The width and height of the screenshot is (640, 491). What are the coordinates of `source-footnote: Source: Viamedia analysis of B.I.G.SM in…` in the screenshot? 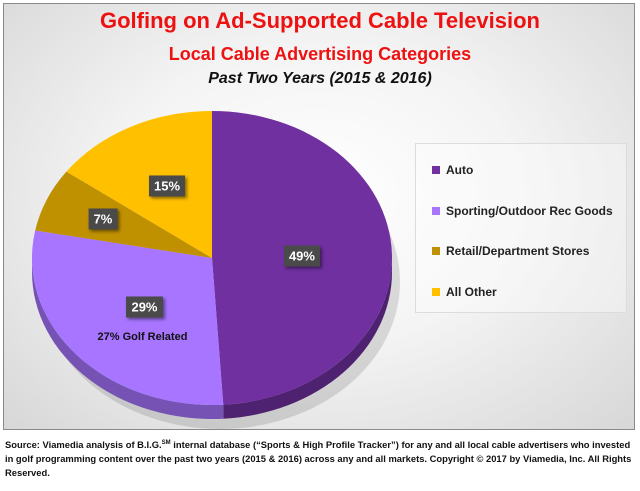 It's located at (320, 458).